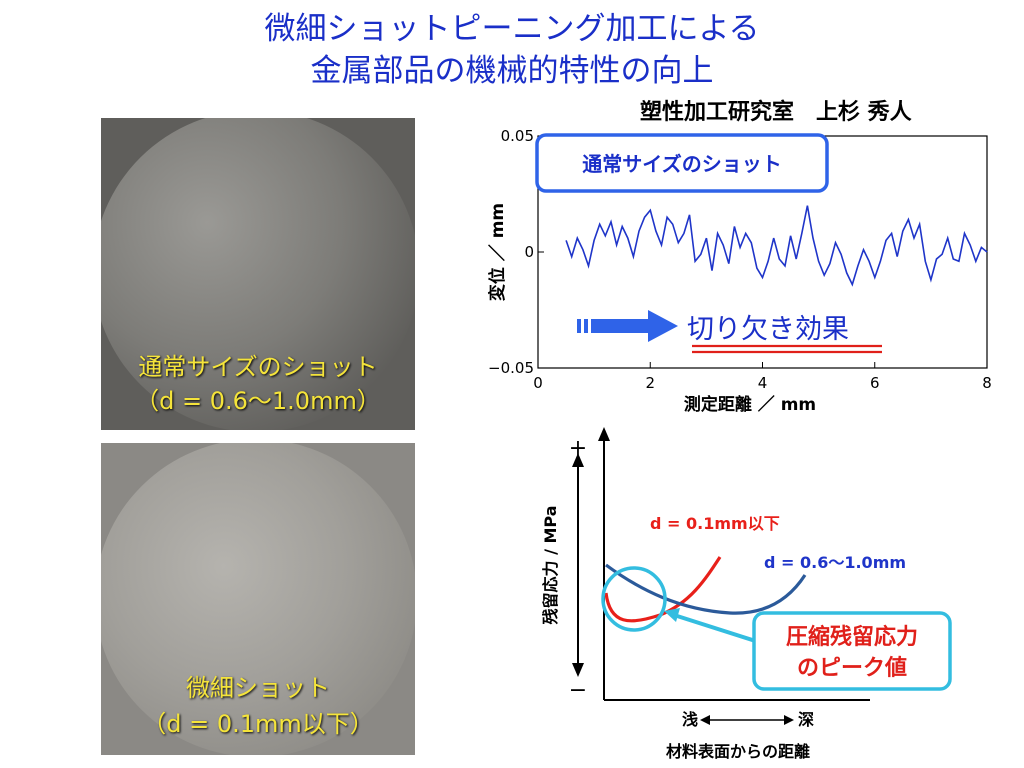  I want to click on title-line-2: 金属部品の機械的特性の向上, so click(512, 71).